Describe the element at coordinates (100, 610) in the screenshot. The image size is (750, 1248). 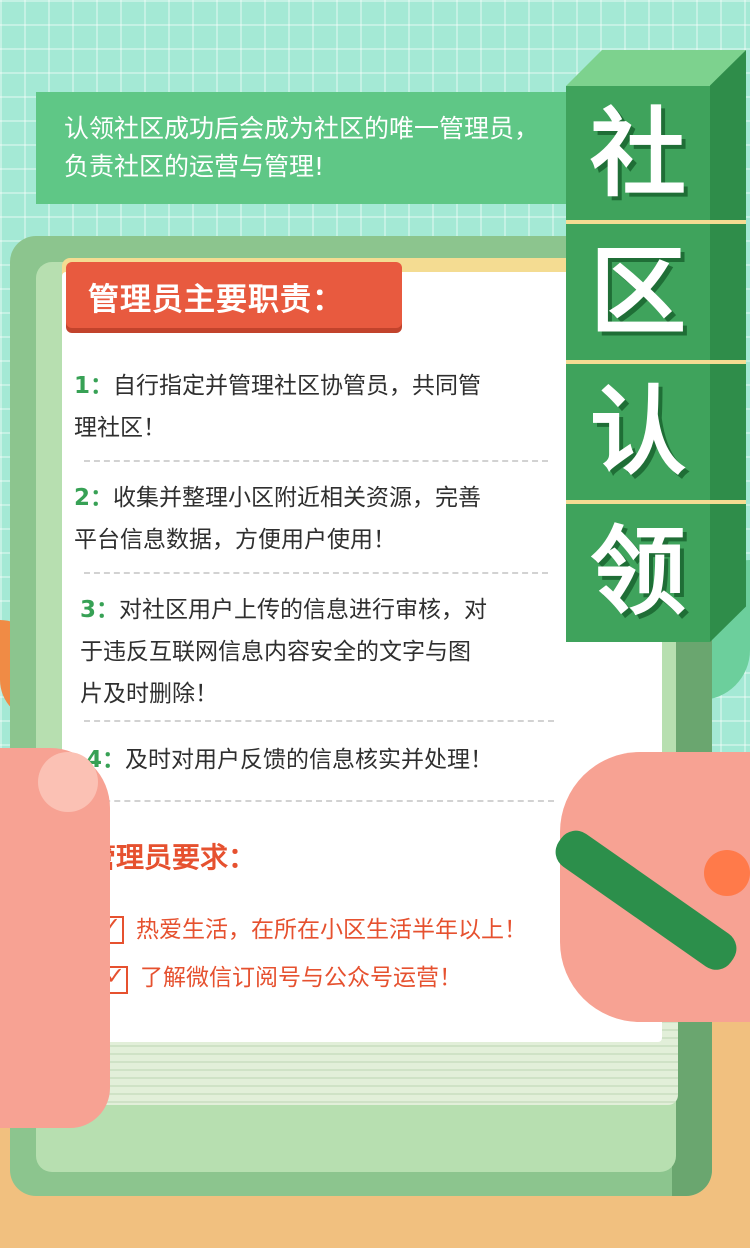
I see `duty-number: 3：` at that location.